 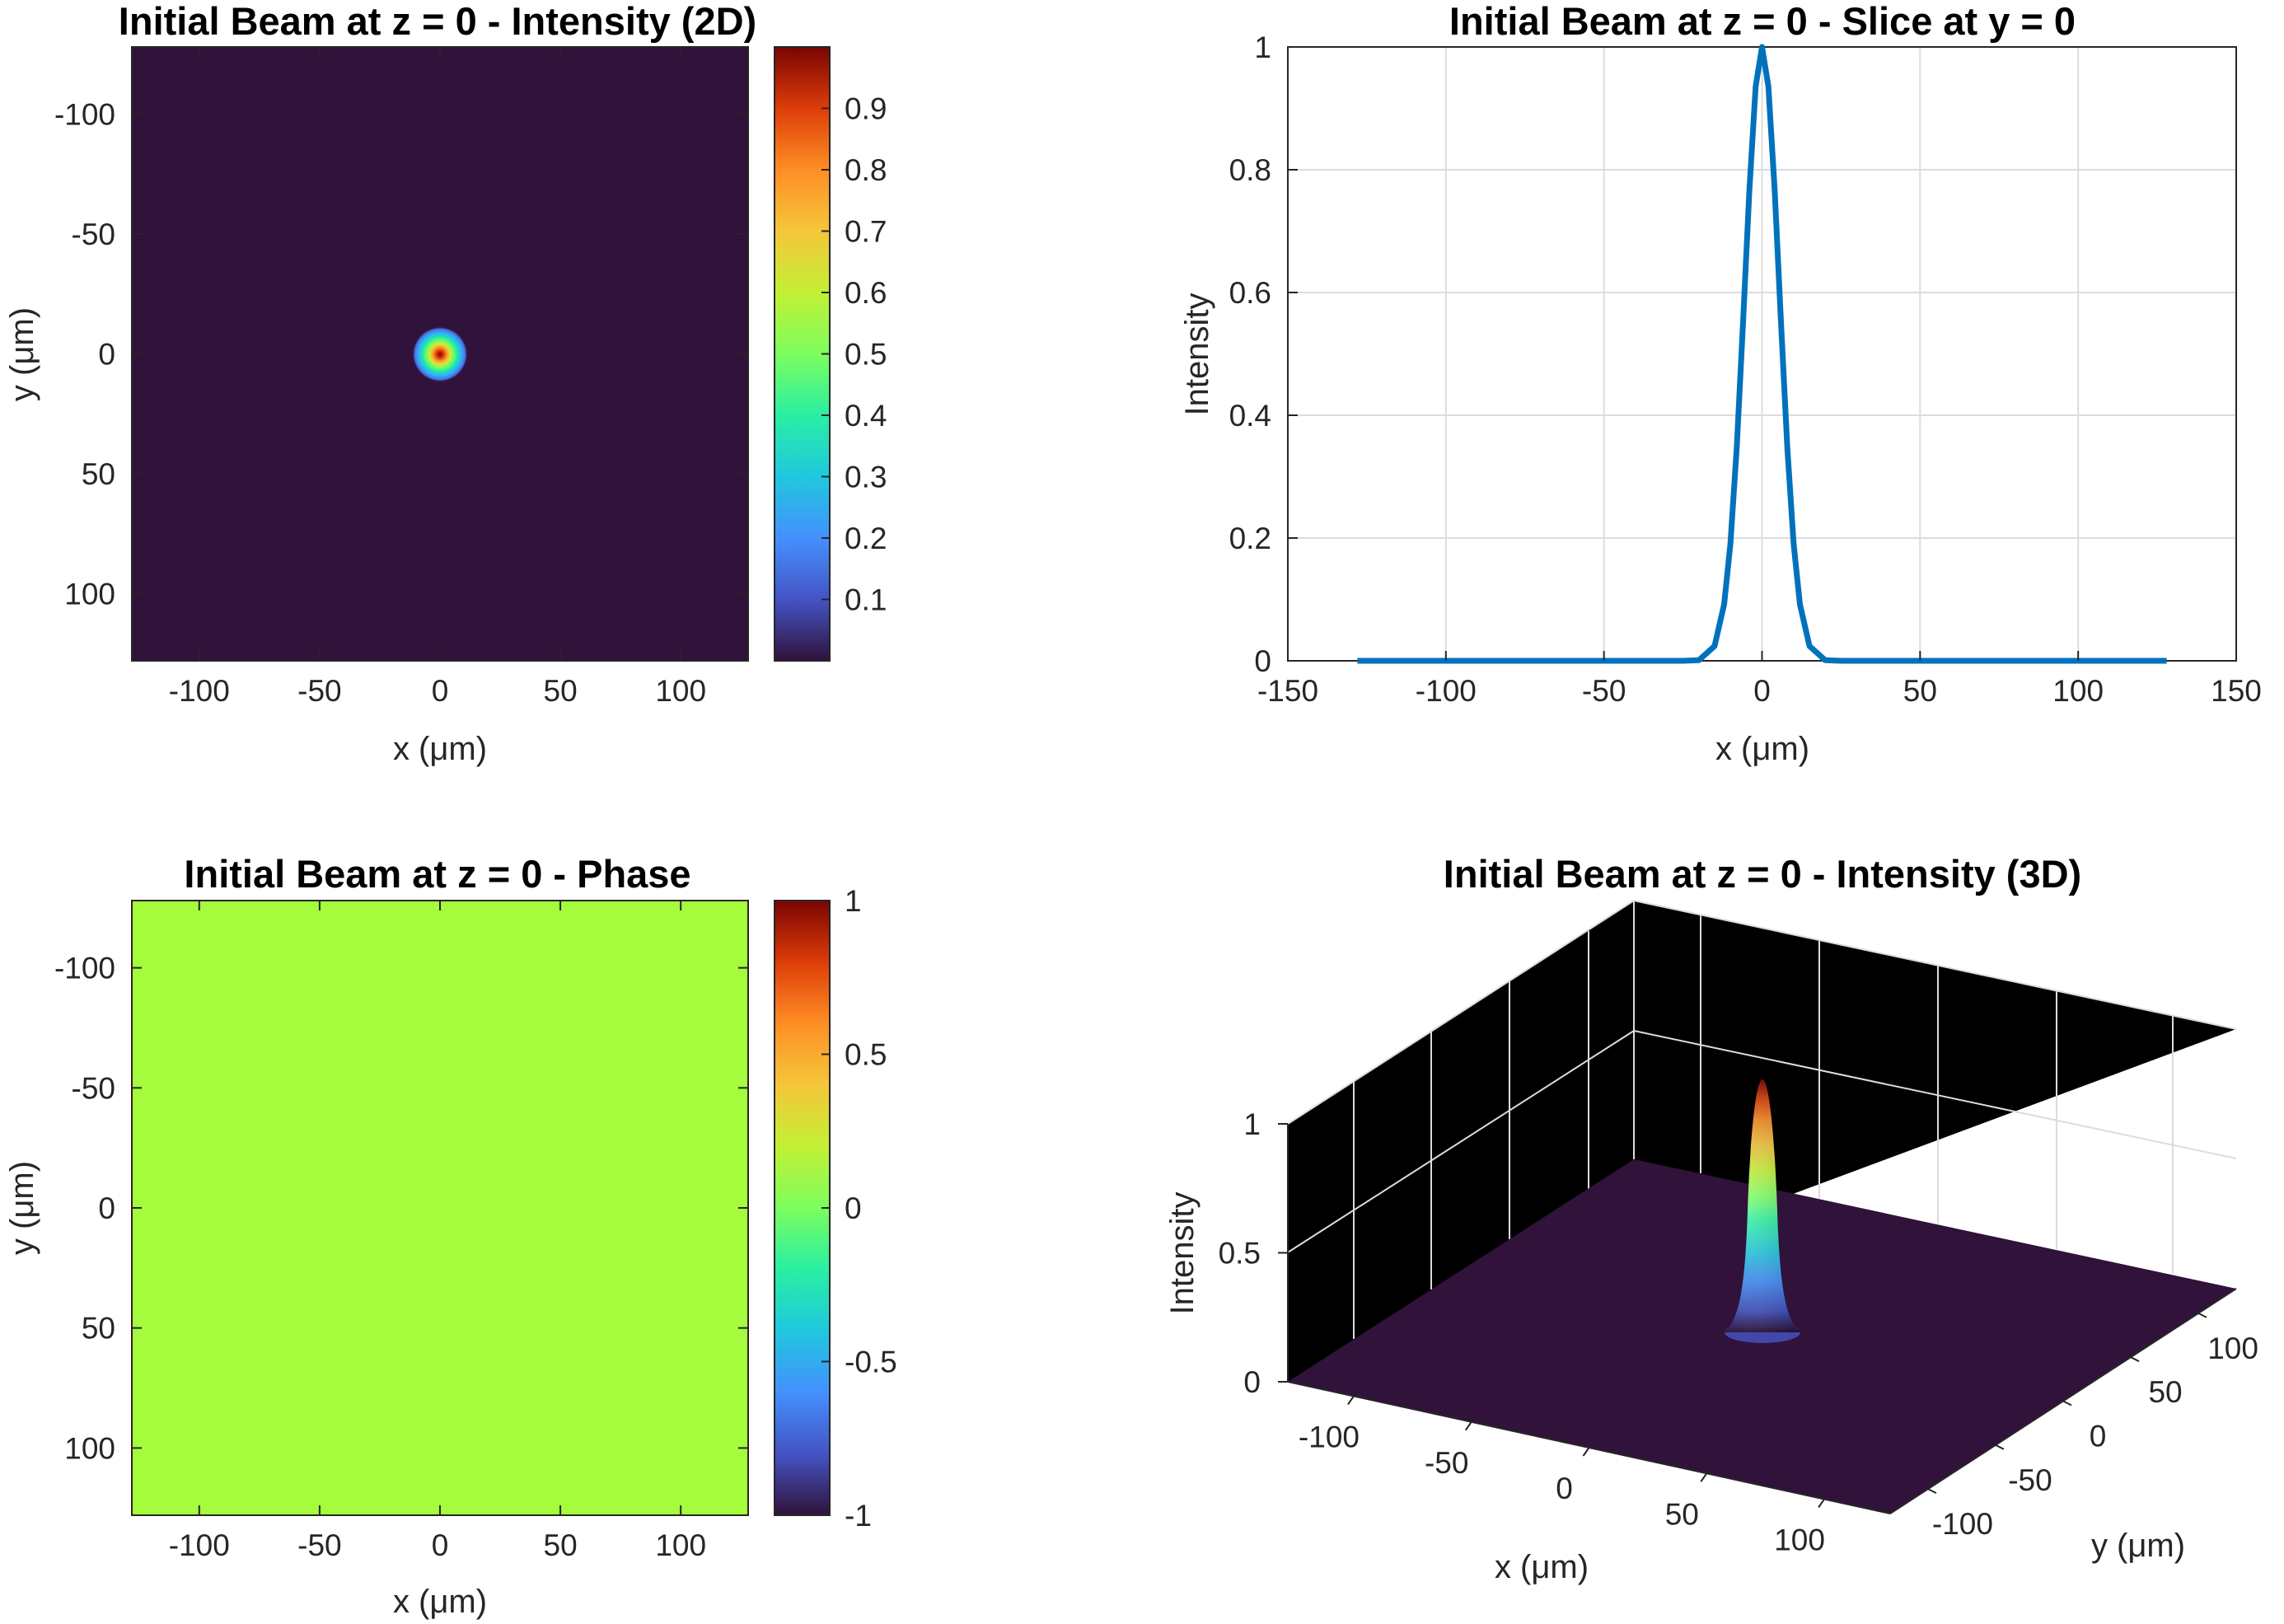 I want to click on colorbar-tick-label: 0.3, so click(x=866, y=477).